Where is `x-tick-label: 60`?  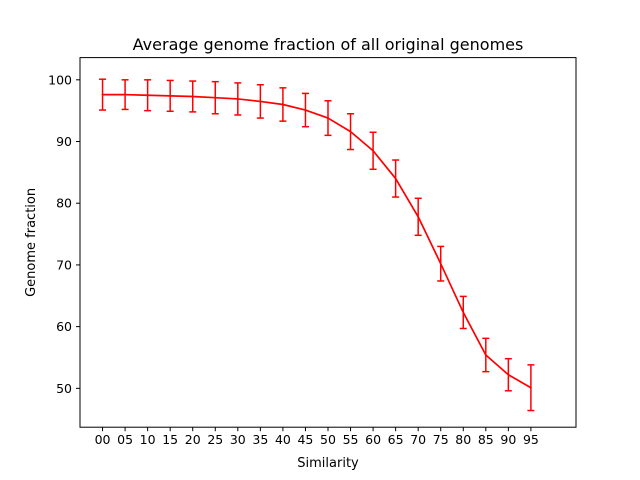
x-tick-label: 60 is located at coordinates (373, 439).